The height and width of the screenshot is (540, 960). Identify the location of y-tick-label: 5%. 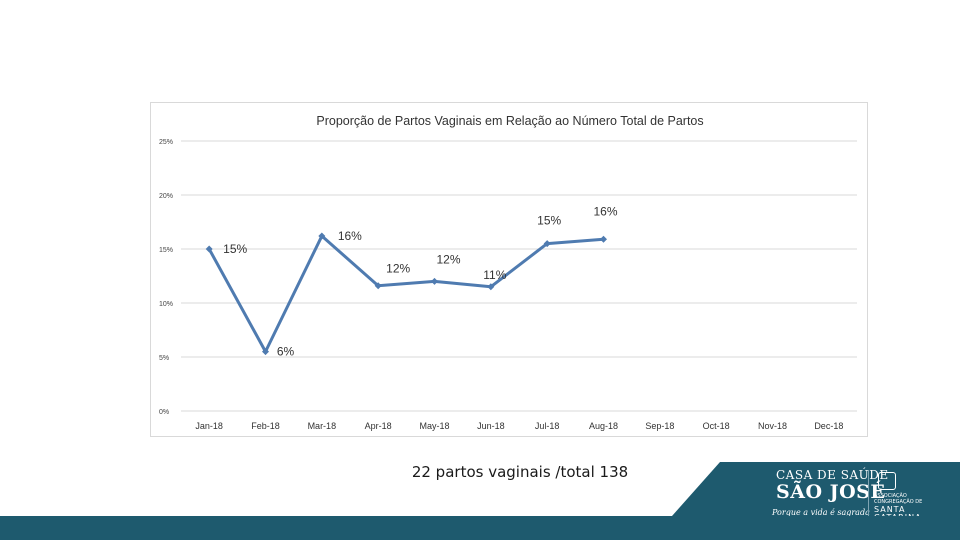
(164, 358).